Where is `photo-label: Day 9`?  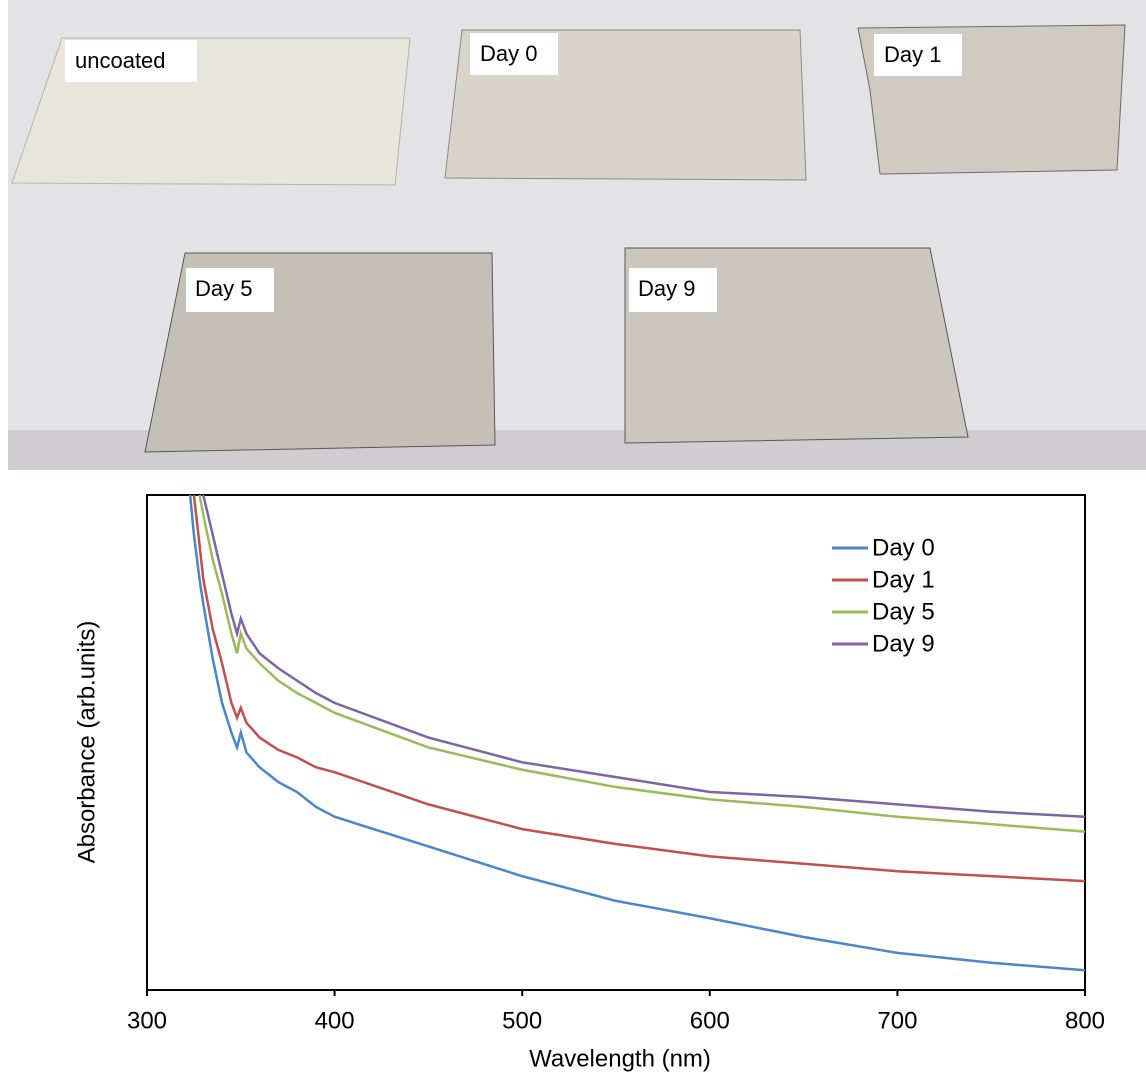
photo-label: Day 9 is located at coordinates (666, 288).